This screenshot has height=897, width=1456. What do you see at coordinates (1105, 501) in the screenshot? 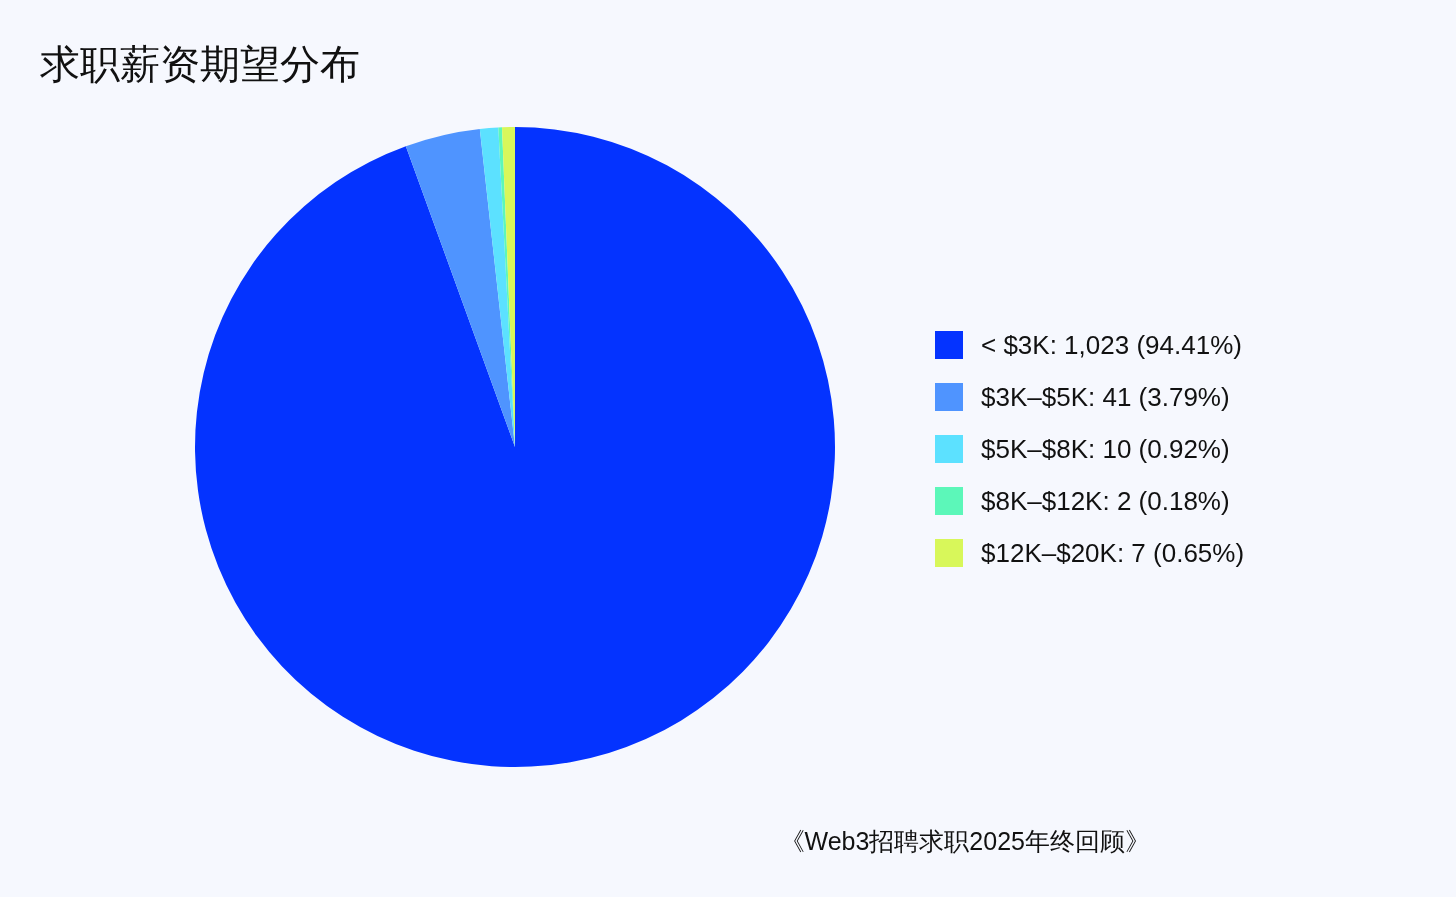
I see `legend-label: $8K–$12K: 2 (0.18%)` at bounding box center [1105, 501].